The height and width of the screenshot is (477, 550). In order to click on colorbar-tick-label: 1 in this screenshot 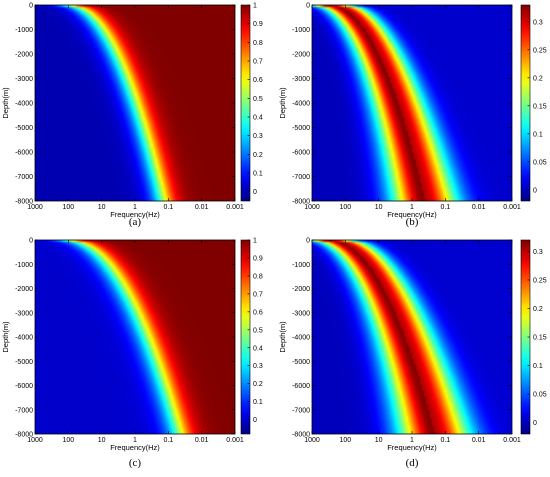, I will do `click(255, 6)`.